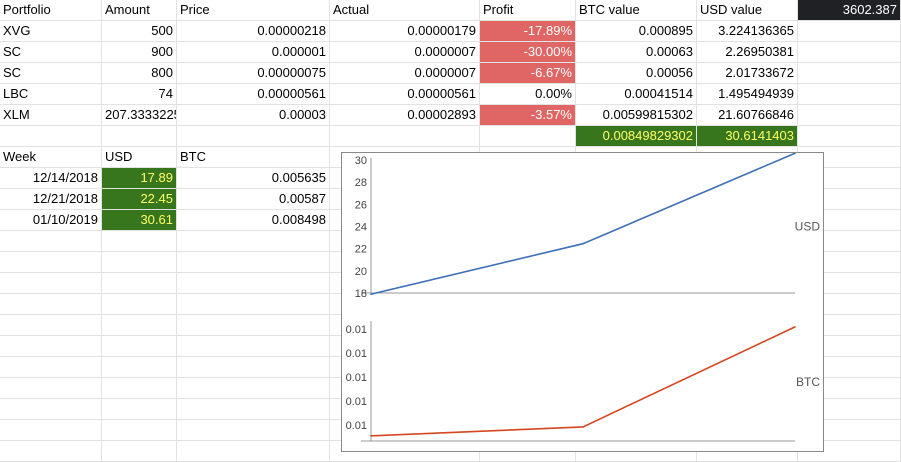  What do you see at coordinates (528, 52) in the screenshot?
I see `profit-cell: -30.00%` at bounding box center [528, 52].